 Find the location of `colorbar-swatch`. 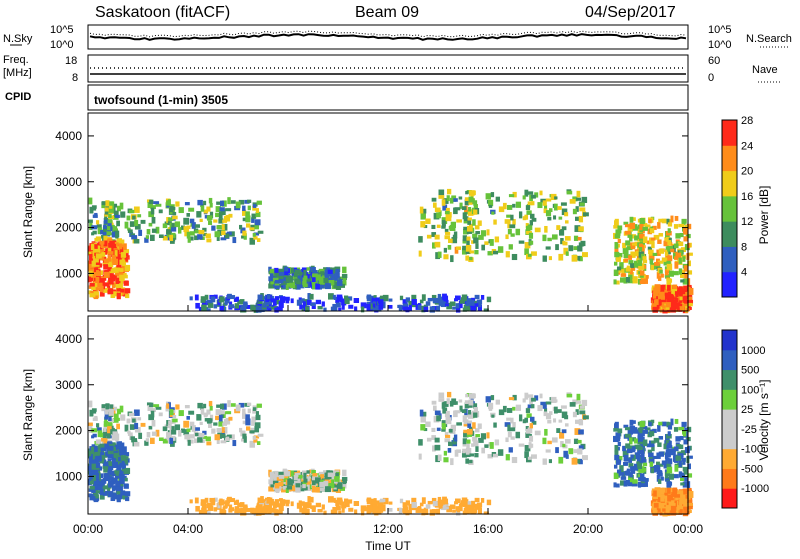

colorbar-swatch is located at coordinates (729, 340).